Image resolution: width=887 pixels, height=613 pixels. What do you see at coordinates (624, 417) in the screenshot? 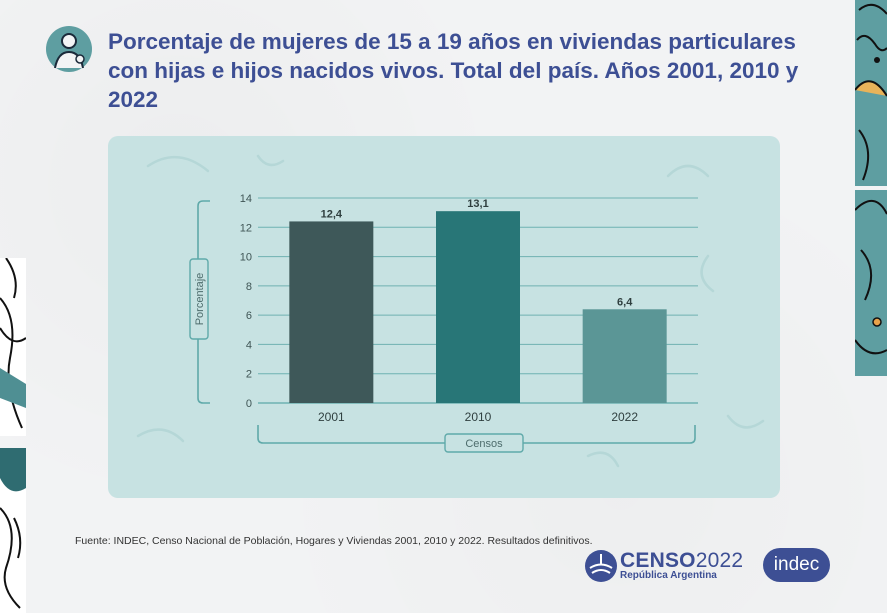
I see `x-tick-label-2022: 2022` at bounding box center [624, 417].